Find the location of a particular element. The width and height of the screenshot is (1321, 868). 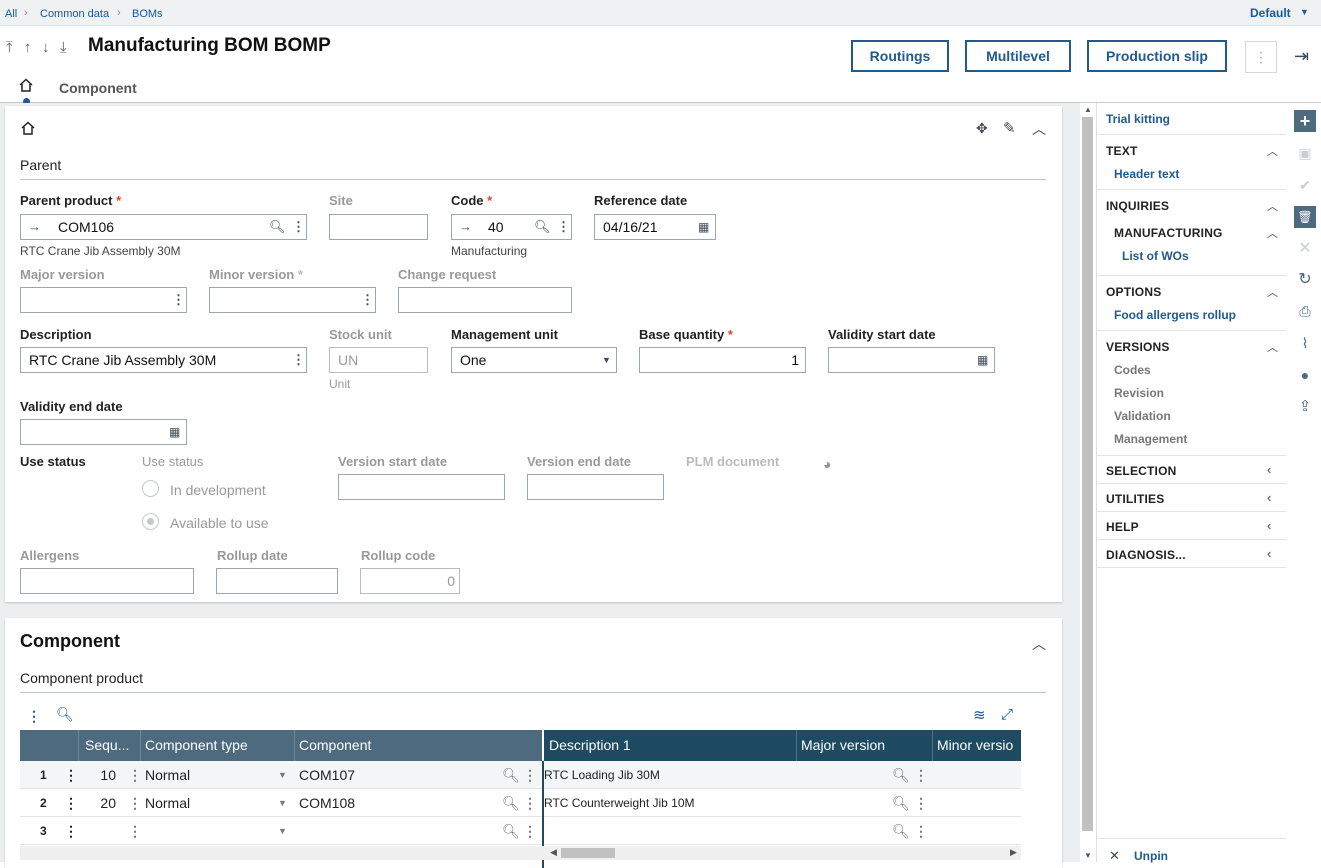

inquiries-section: INQUIRIES is located at coordinates (1138, 206).